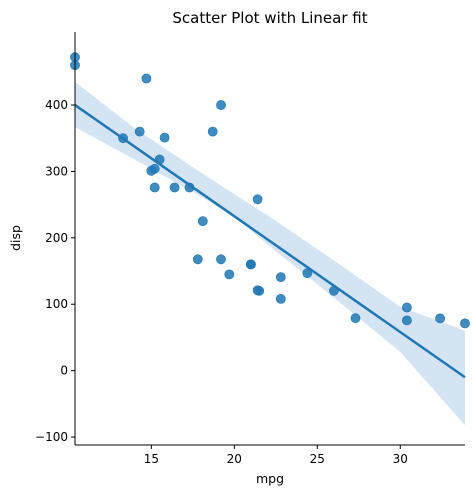  What do you see at coordinates (56, 238) in the screenshot?
I see `y-tick-label: 200` at bounding box center [56, 238].